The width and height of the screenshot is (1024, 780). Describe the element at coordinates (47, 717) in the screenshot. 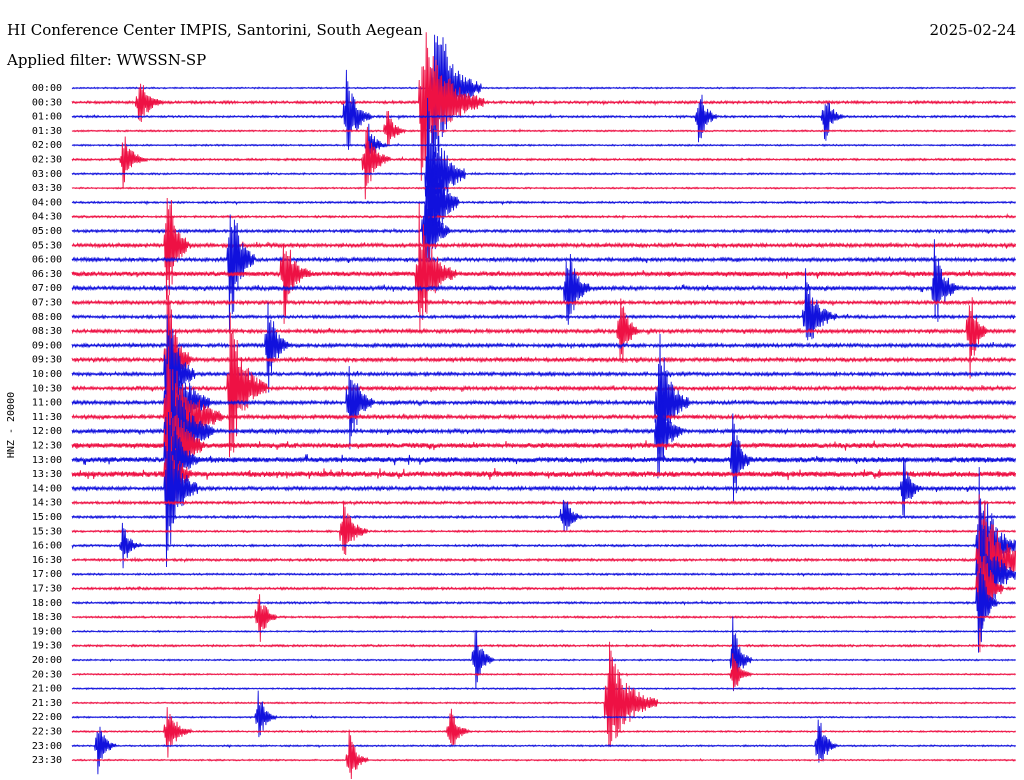

I see `time-label: 22:00` at that location.